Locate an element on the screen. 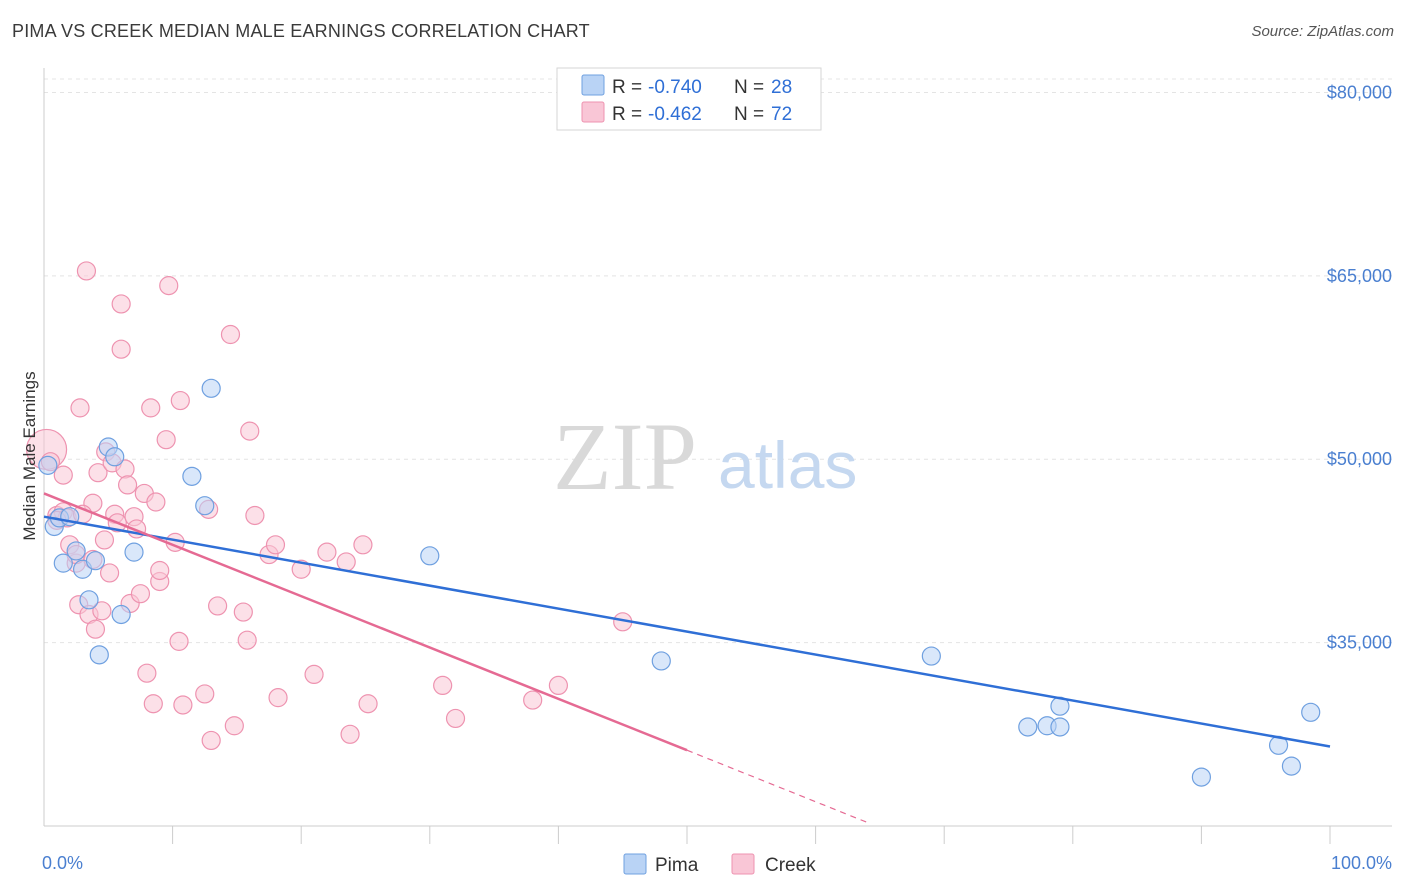 The width and height of the screenshot is (1406, 892). x-tick-label-1: 100.0% is located at coordinates (1361, 863).